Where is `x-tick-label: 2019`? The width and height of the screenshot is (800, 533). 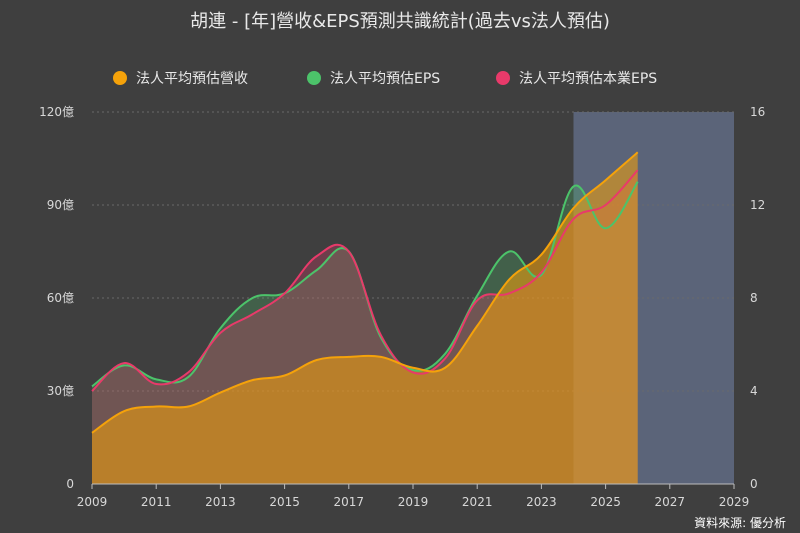 x-tick-label: 2019 is located at coordinates (413, 502).